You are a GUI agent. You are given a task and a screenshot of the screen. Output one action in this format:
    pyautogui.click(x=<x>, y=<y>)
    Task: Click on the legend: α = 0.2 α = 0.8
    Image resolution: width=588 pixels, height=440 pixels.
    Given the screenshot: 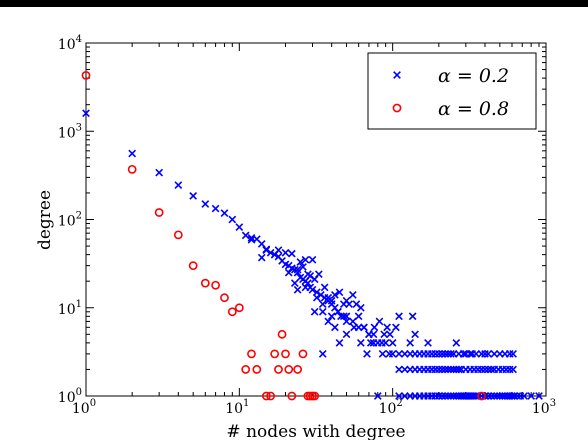 What is the action you would take?
    pyautogui.click(x=452, y=91)
    